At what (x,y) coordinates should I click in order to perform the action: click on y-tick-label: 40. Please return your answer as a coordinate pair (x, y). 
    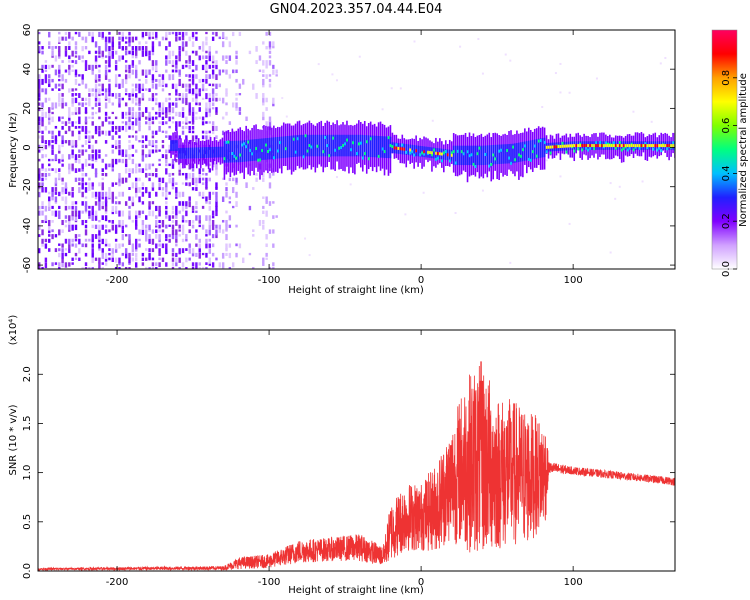
    Looking at the image, I should click on (27, 69).